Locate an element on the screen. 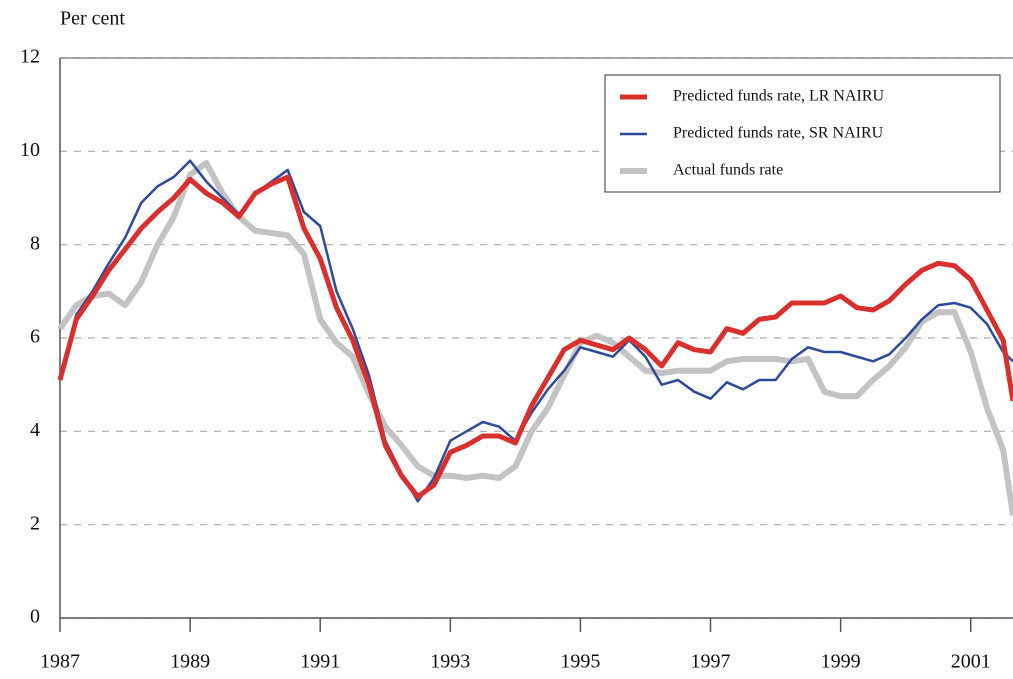 This screenshot has width=1013, height=679. x-tick-label: 1989 is located at coordinates (190, 662).